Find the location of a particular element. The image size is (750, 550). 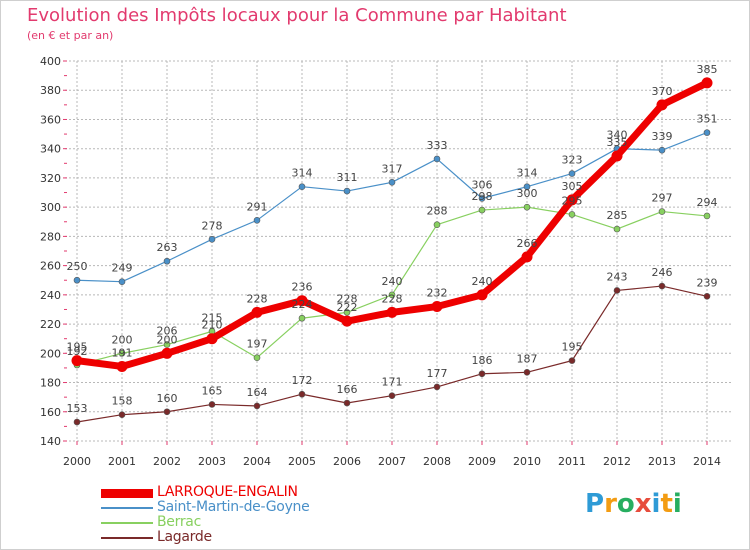

data-label-larroque-engalin: 266 is located at coordinates (527, 243).